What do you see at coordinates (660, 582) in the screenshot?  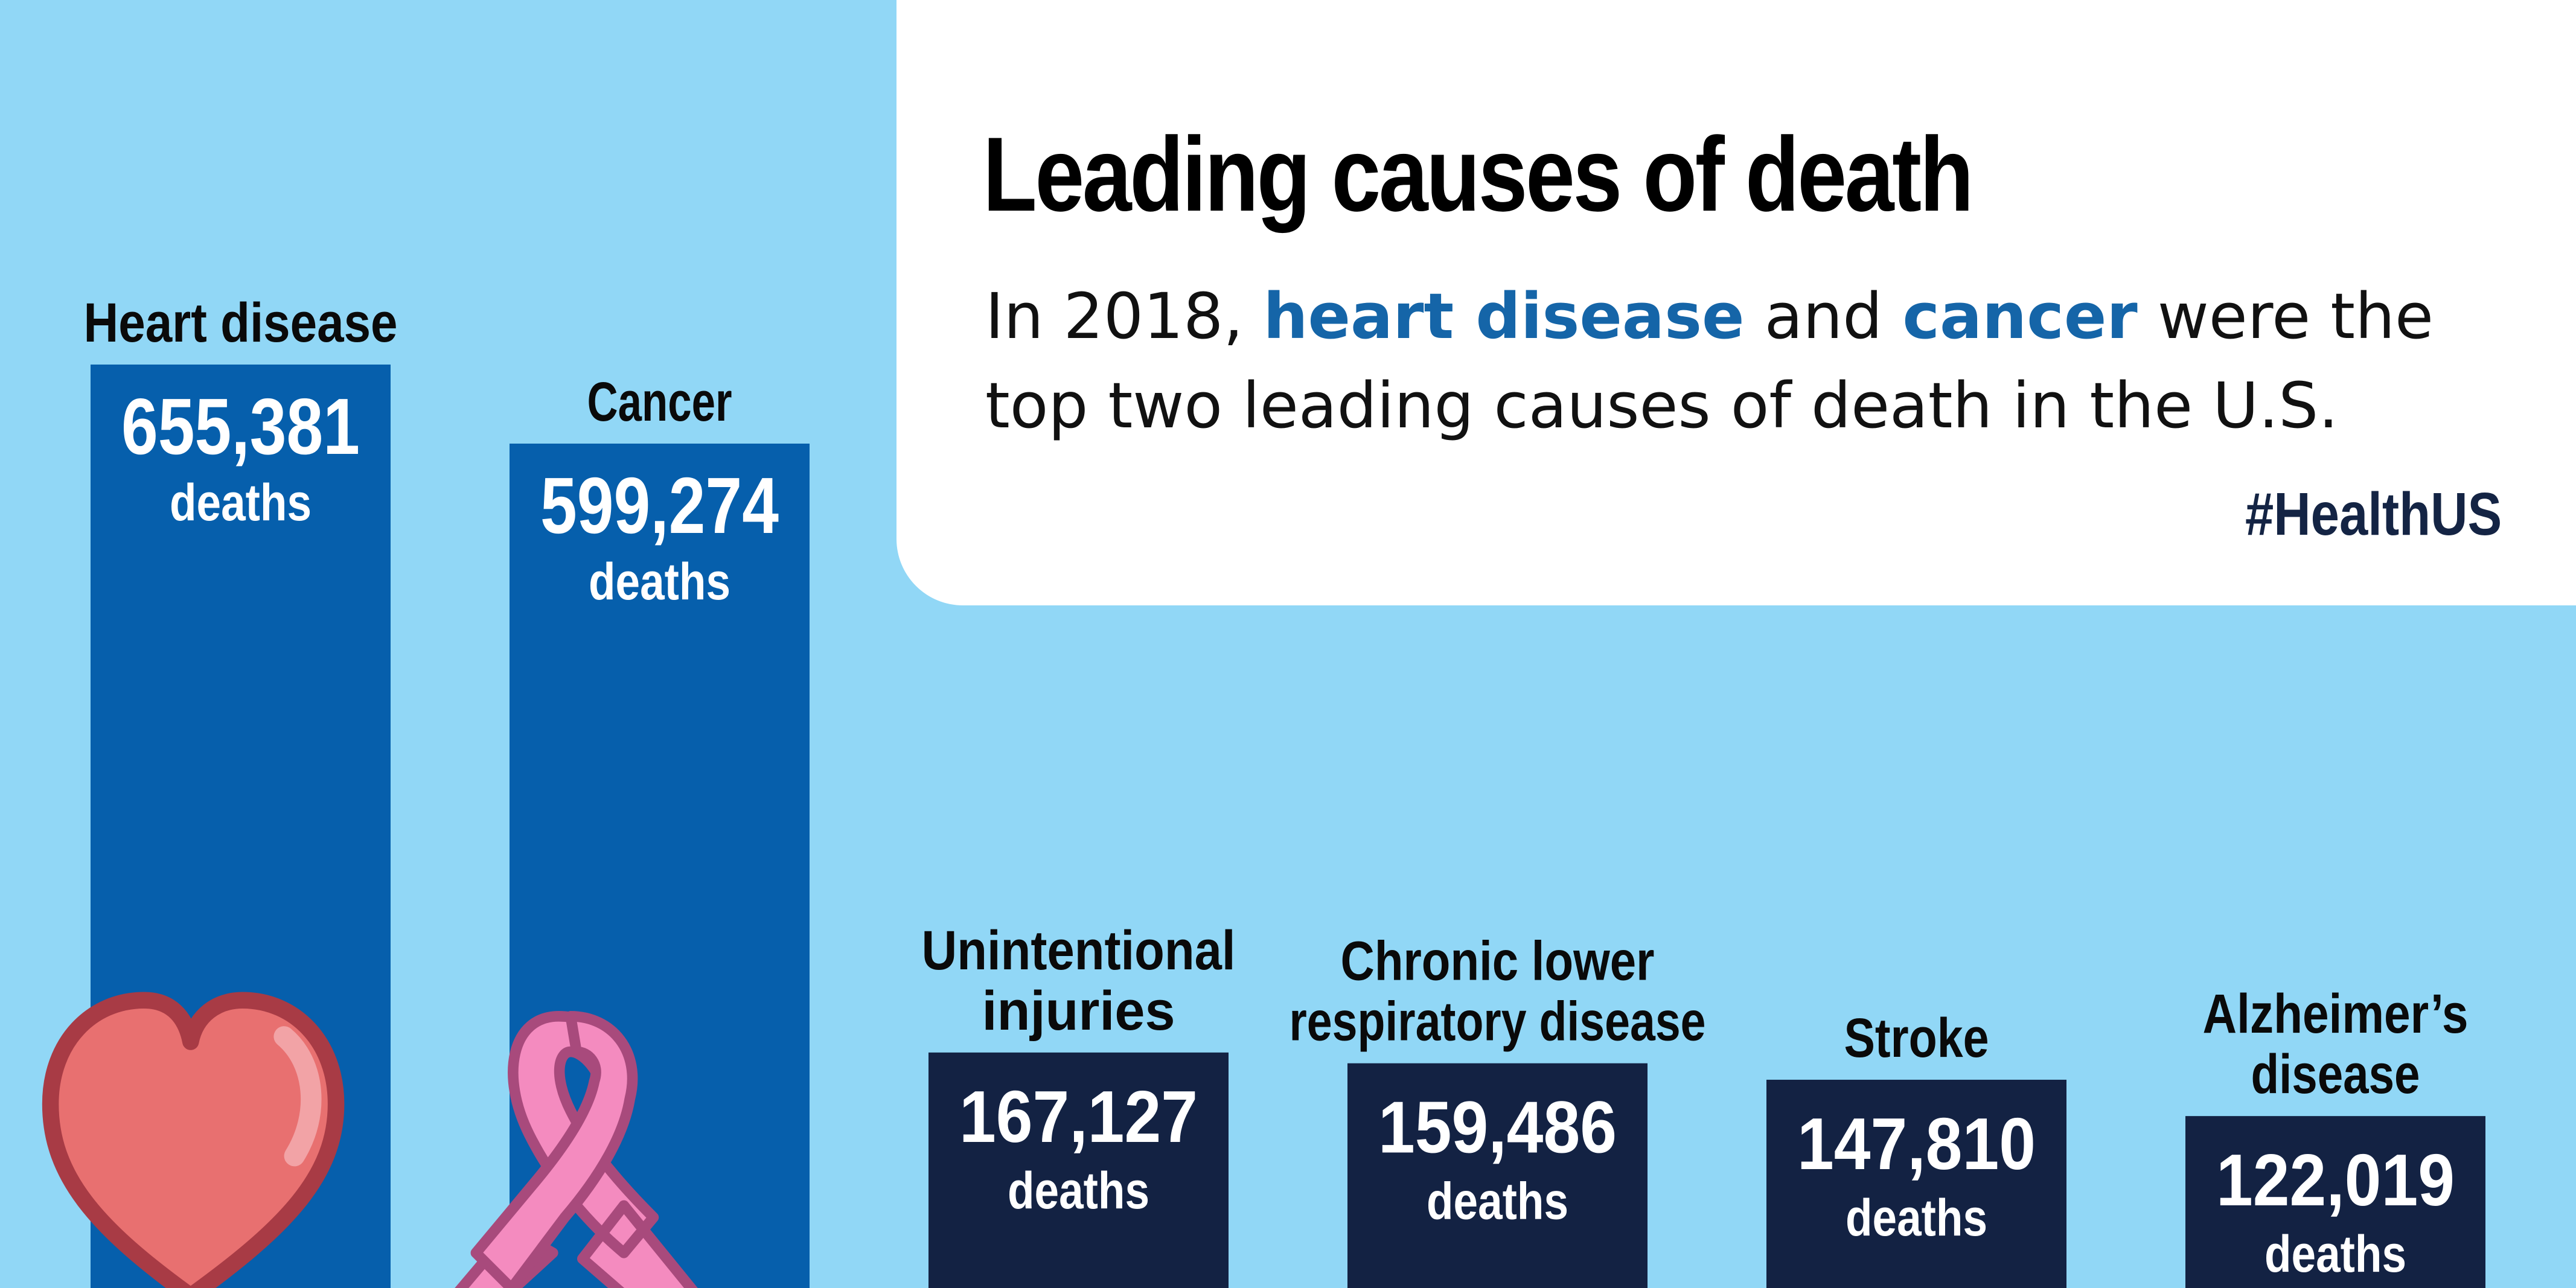 I see `bar-unit-label-1: deaths` at bounding box center [660, 582].